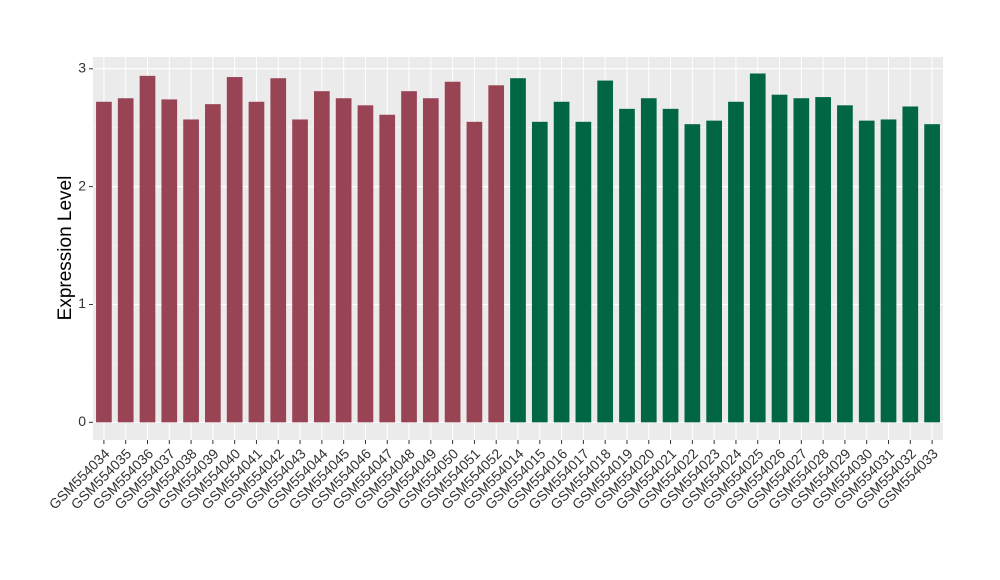 The height and width of the screenshot is (580, 1000). I want to click on y-tick-label: 3, so click(82, 67).